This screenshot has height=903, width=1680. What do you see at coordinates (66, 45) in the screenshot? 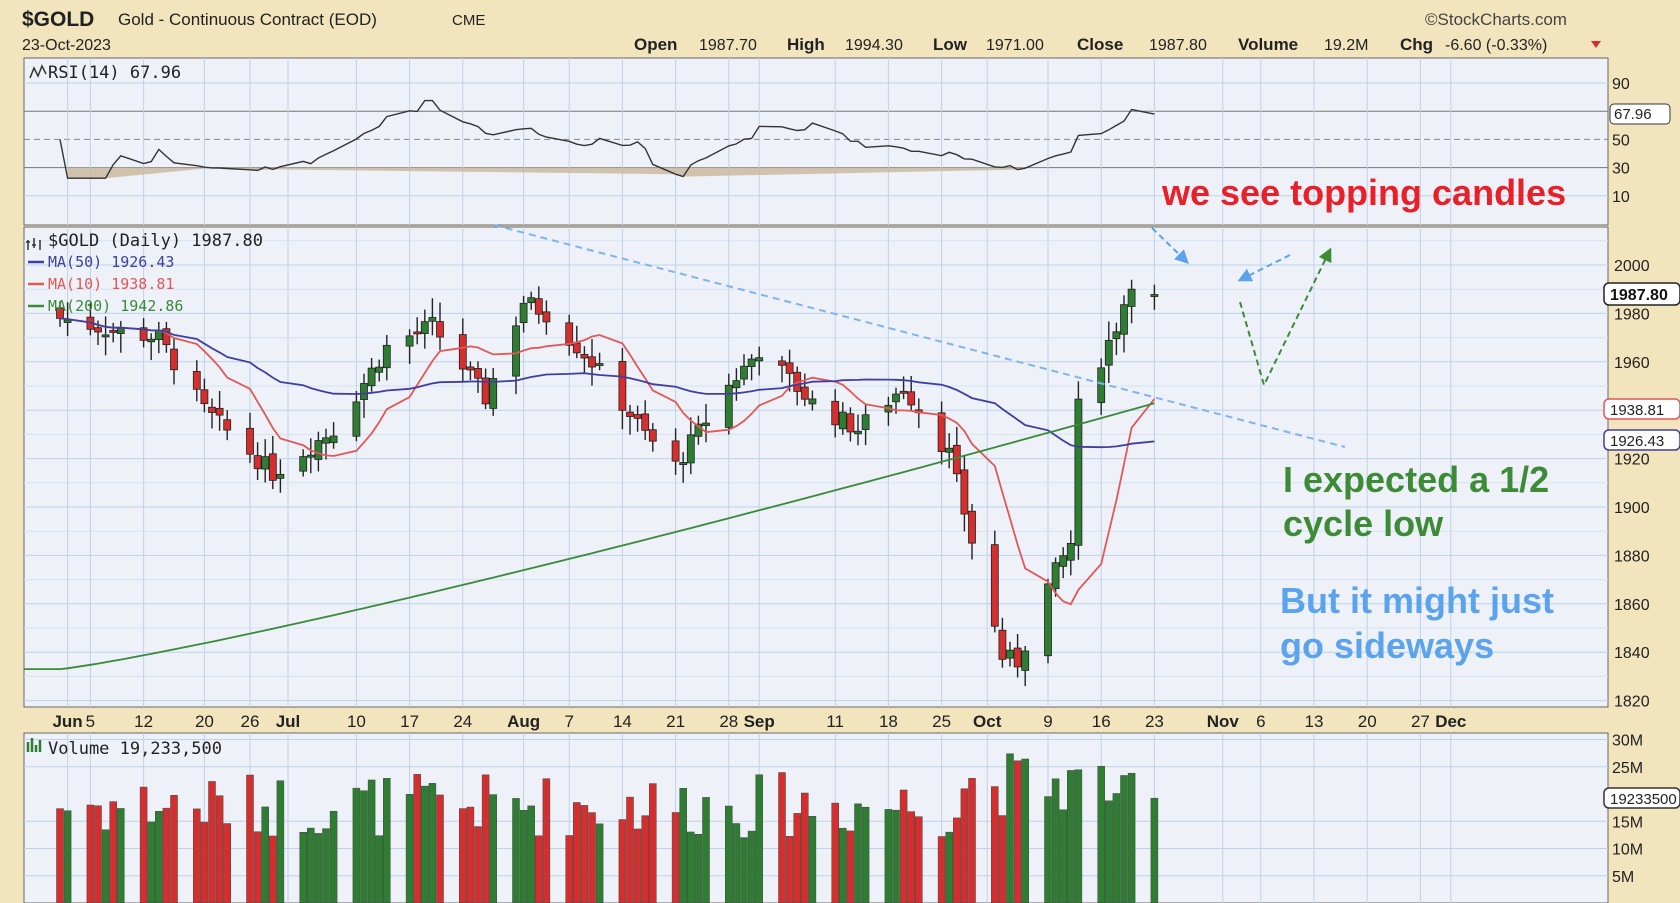
I see `date-label: 23-Oct-2023` at bounding box center [66, 45].